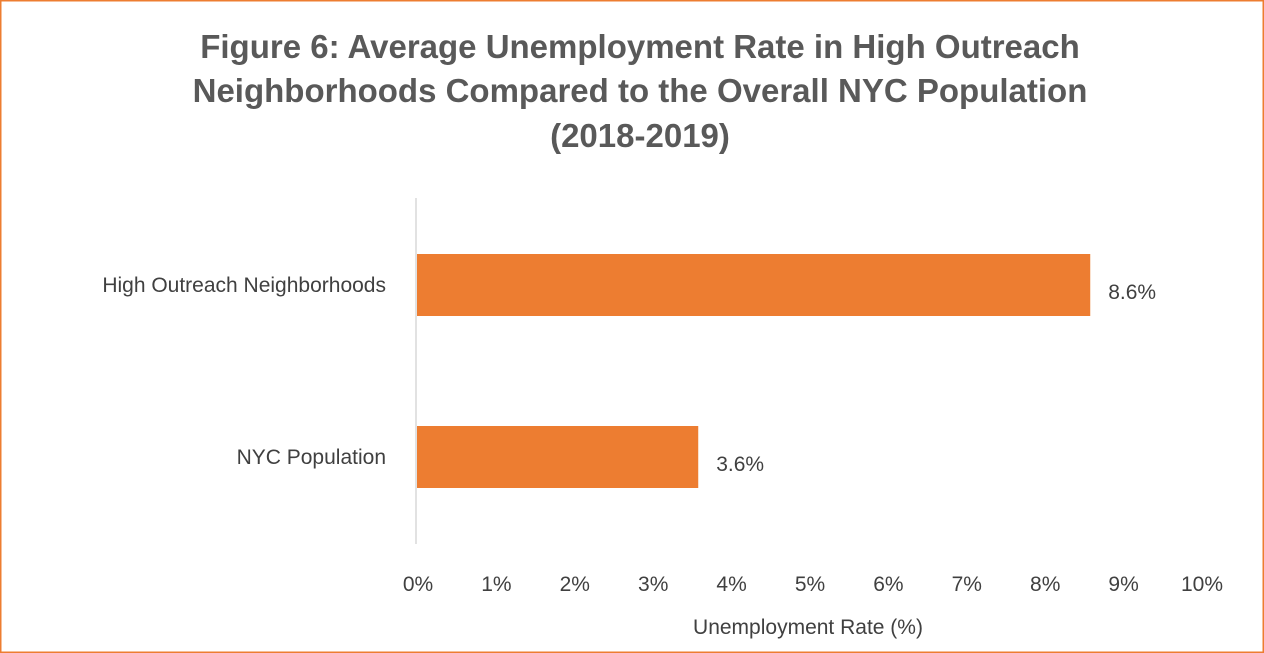 The width and height of the screenshot is (1264, 653). I want to click on category-label-2: NYC Population, so click(311, 457).